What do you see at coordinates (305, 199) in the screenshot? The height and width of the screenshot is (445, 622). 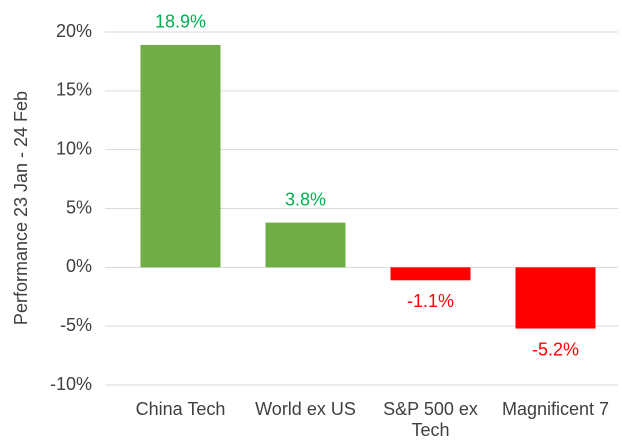 I see `value-label: 3.8%` at bounding box center [305, 199].